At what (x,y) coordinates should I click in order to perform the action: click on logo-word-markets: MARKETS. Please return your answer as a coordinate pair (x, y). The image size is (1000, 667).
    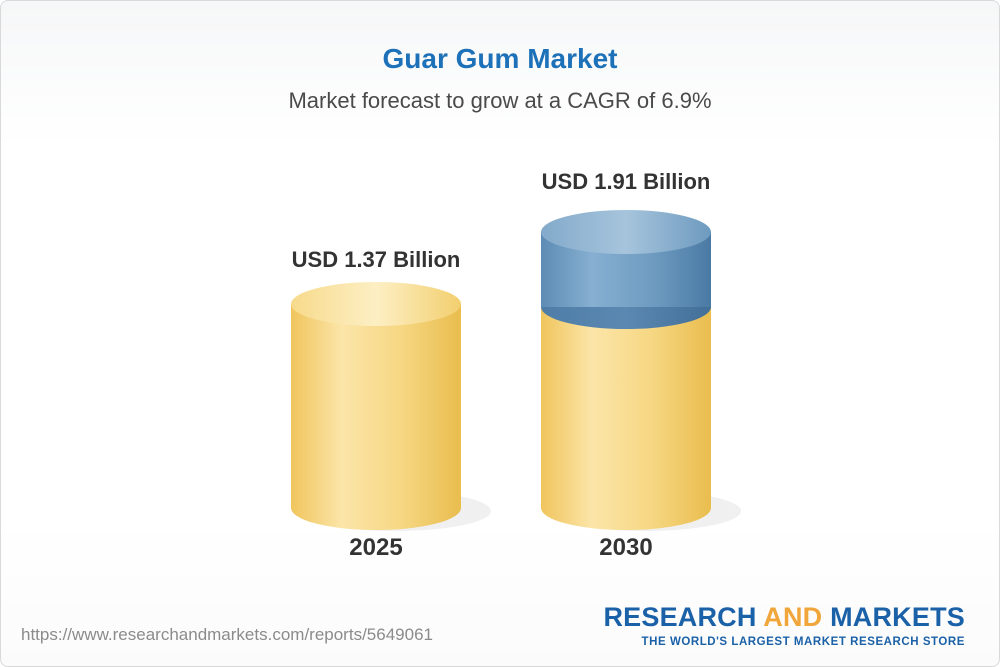
    Looking at the image, I should click on (897, 617).